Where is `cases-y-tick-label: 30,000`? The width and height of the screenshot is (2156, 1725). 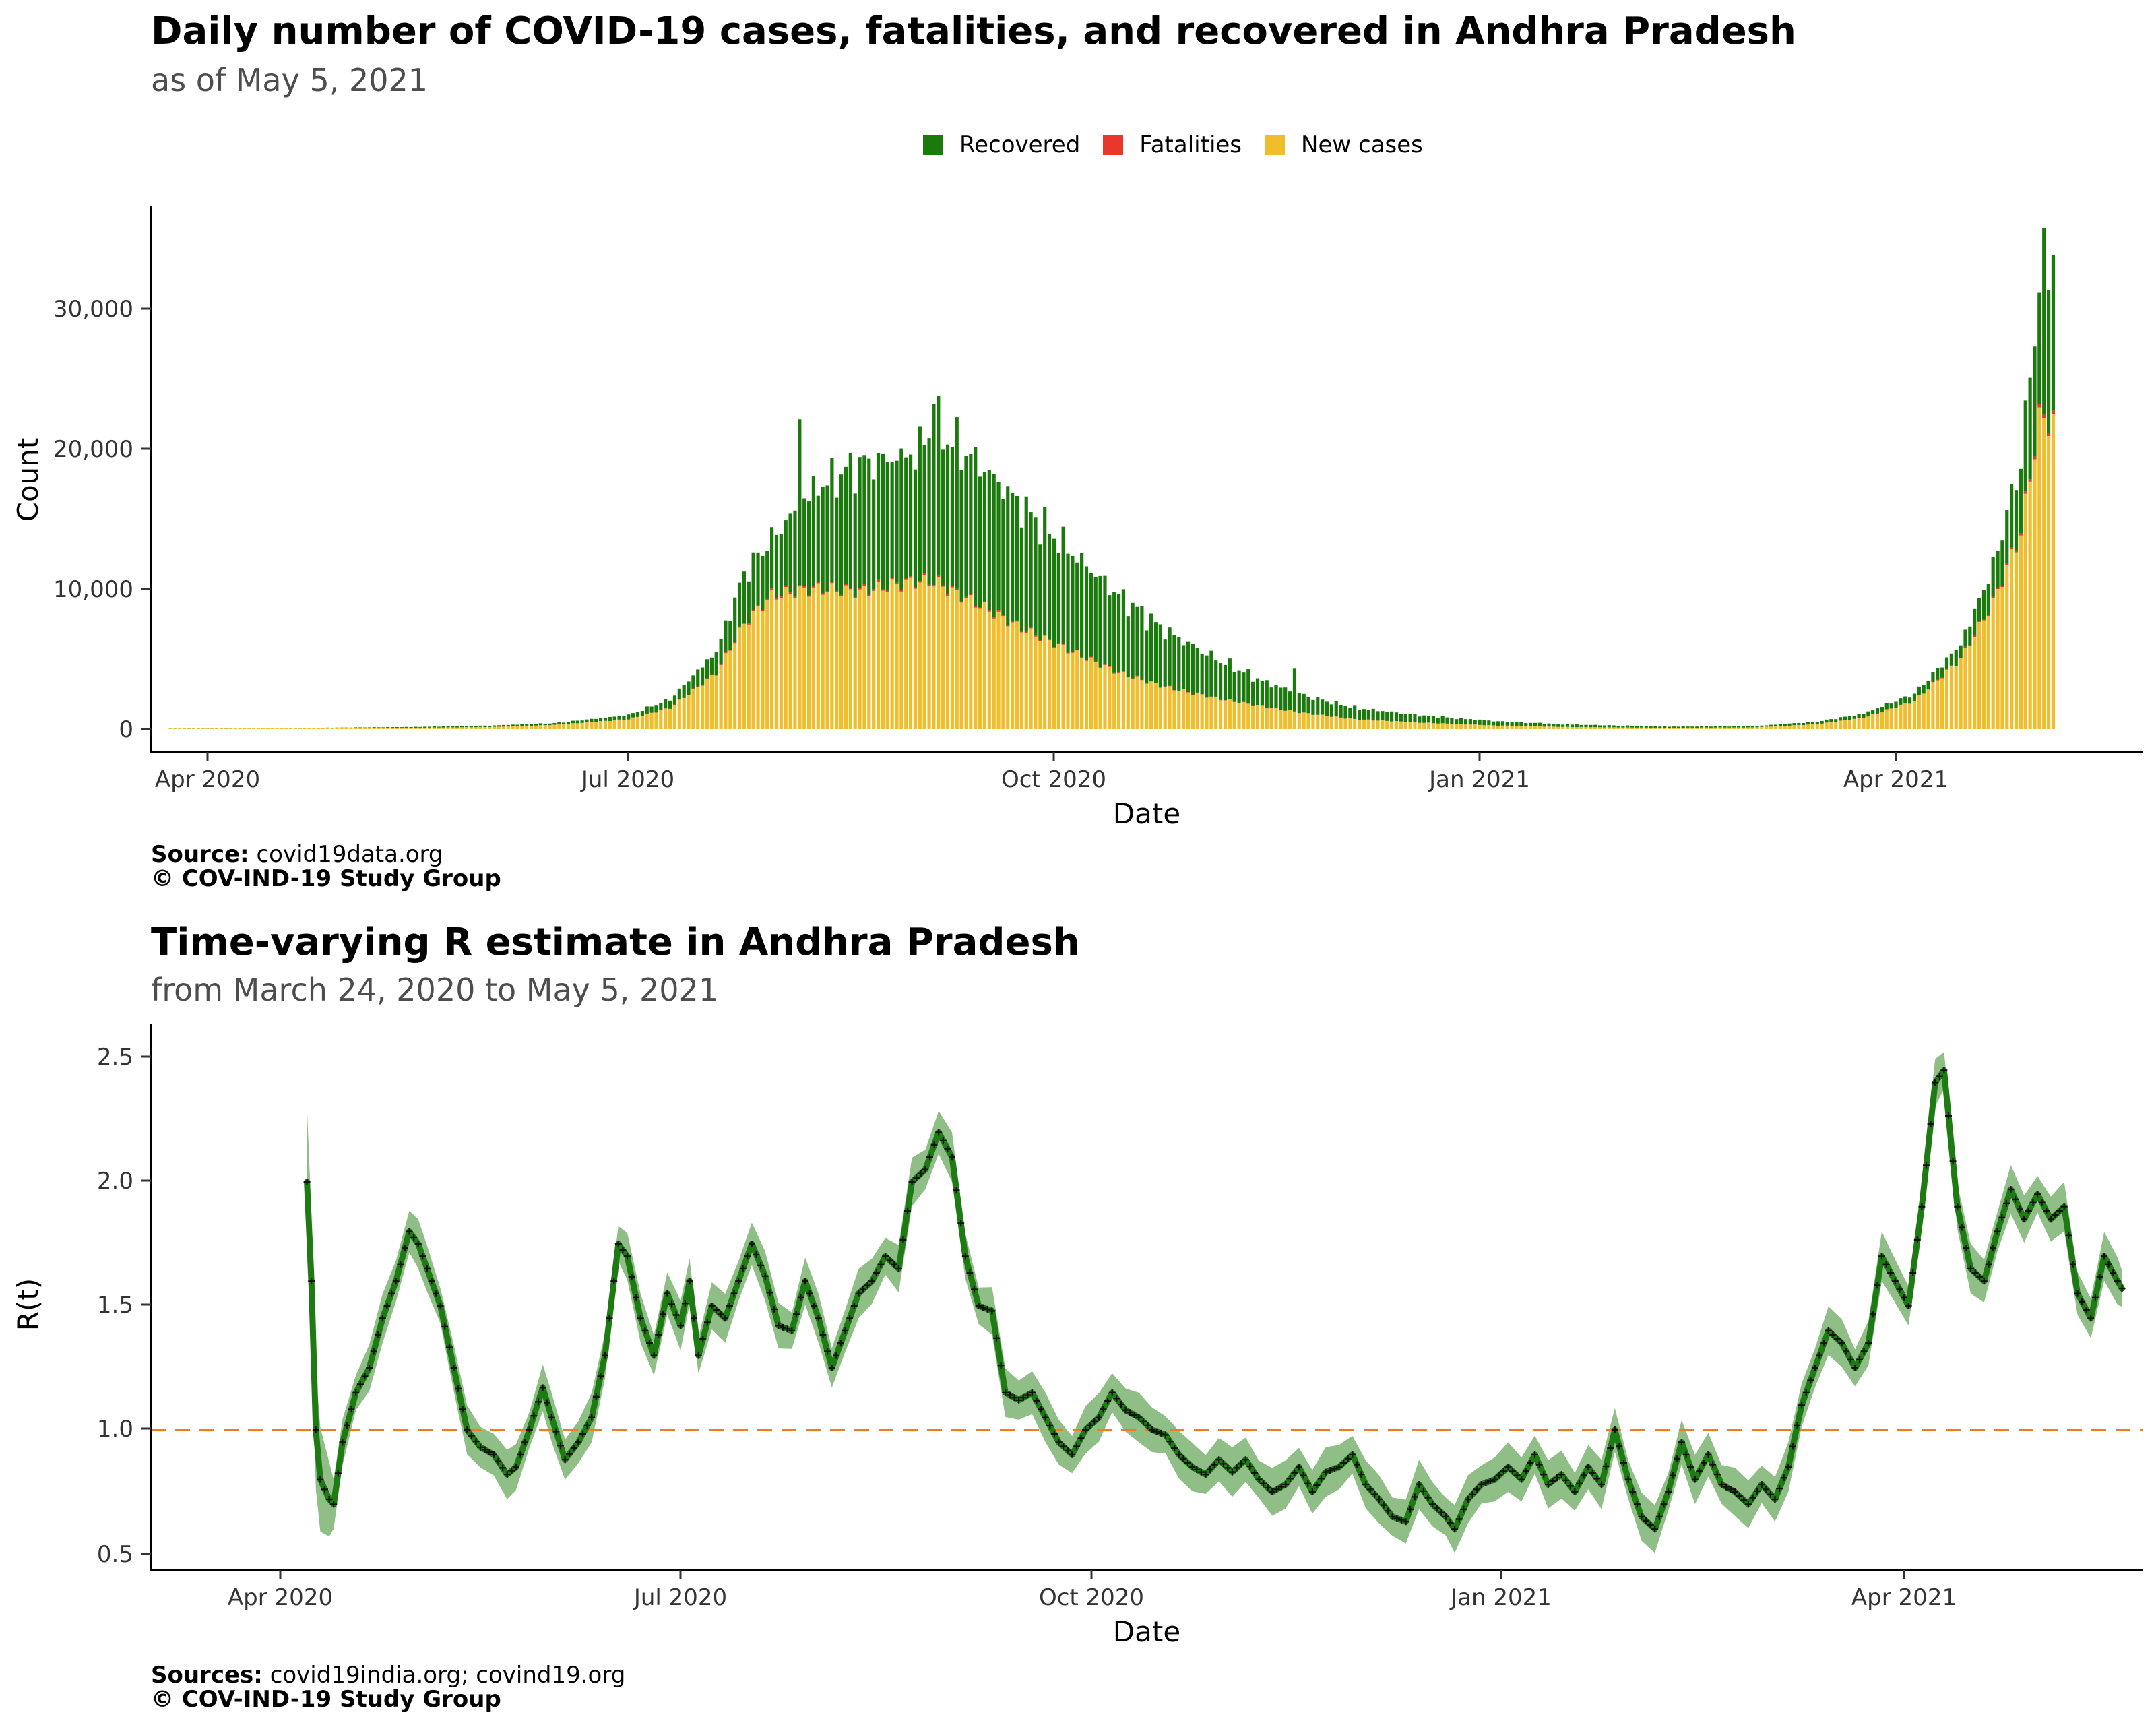
cases-y-tick-label: 30,000 is located at coordinates (93, 309).